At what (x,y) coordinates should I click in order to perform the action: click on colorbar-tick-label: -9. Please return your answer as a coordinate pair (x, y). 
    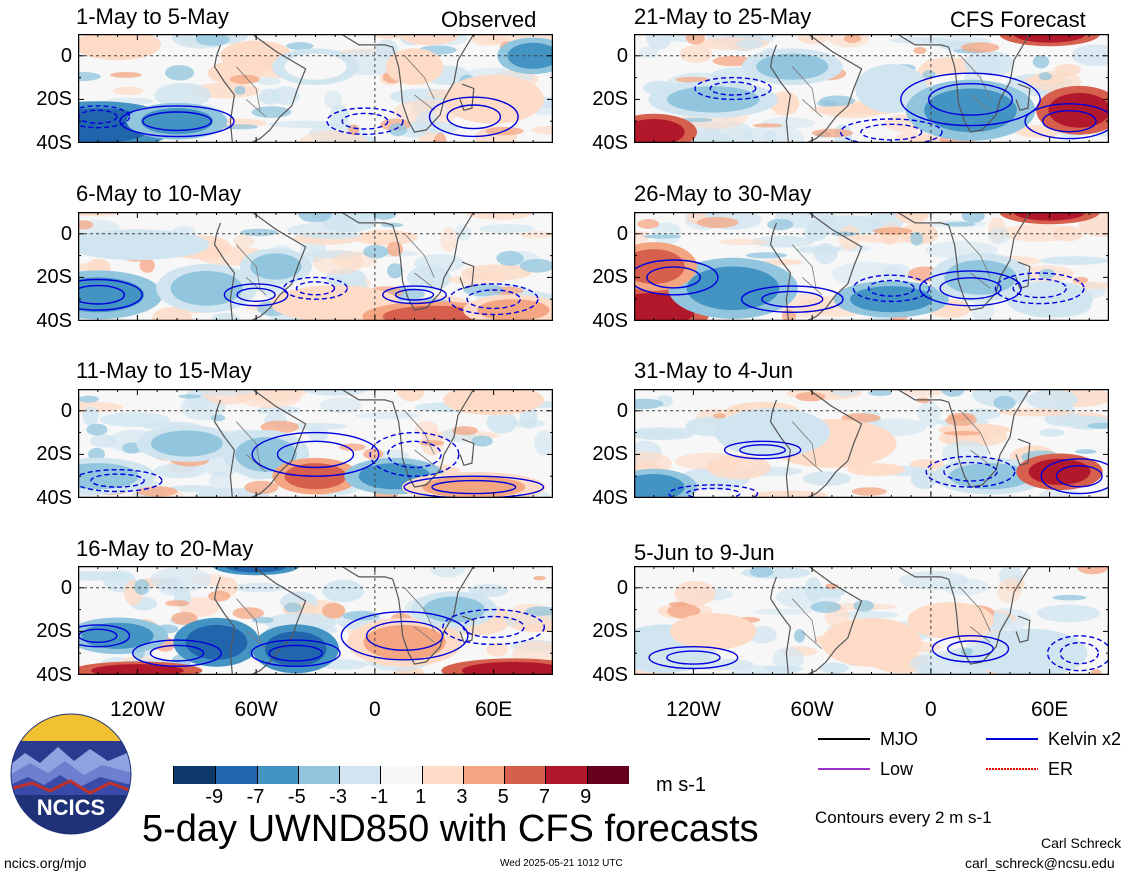
    Looking at the image, I should click on (214, 797).